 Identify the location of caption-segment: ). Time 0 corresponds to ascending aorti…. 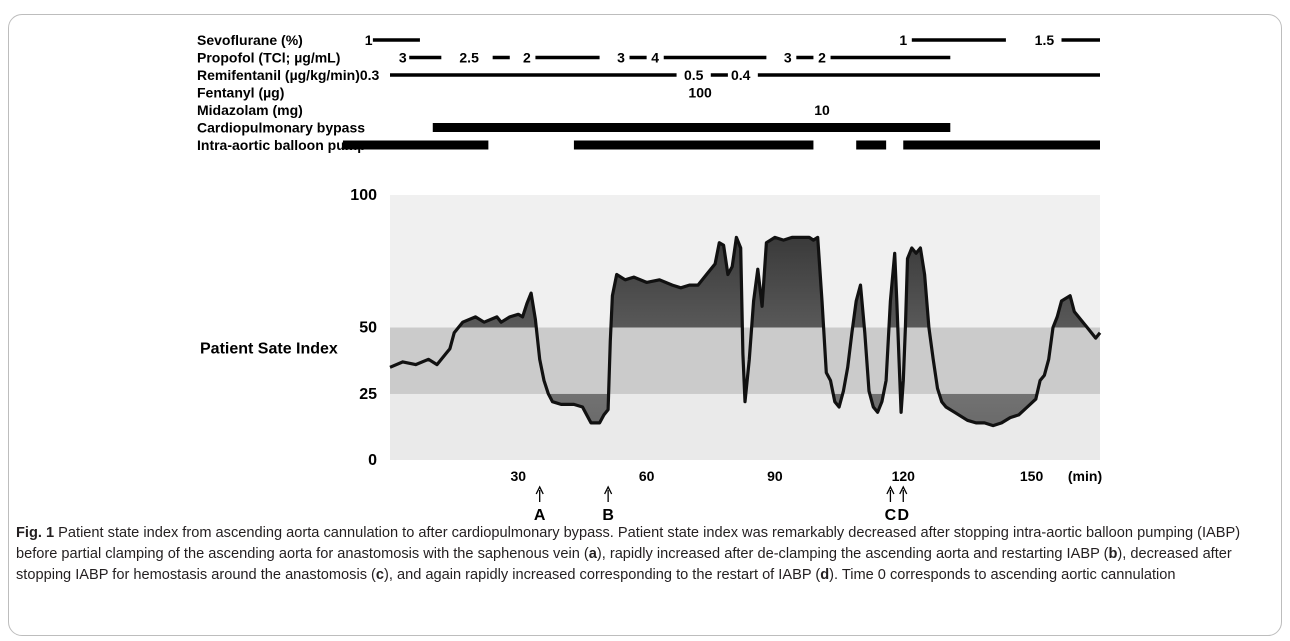
(1002, 575).